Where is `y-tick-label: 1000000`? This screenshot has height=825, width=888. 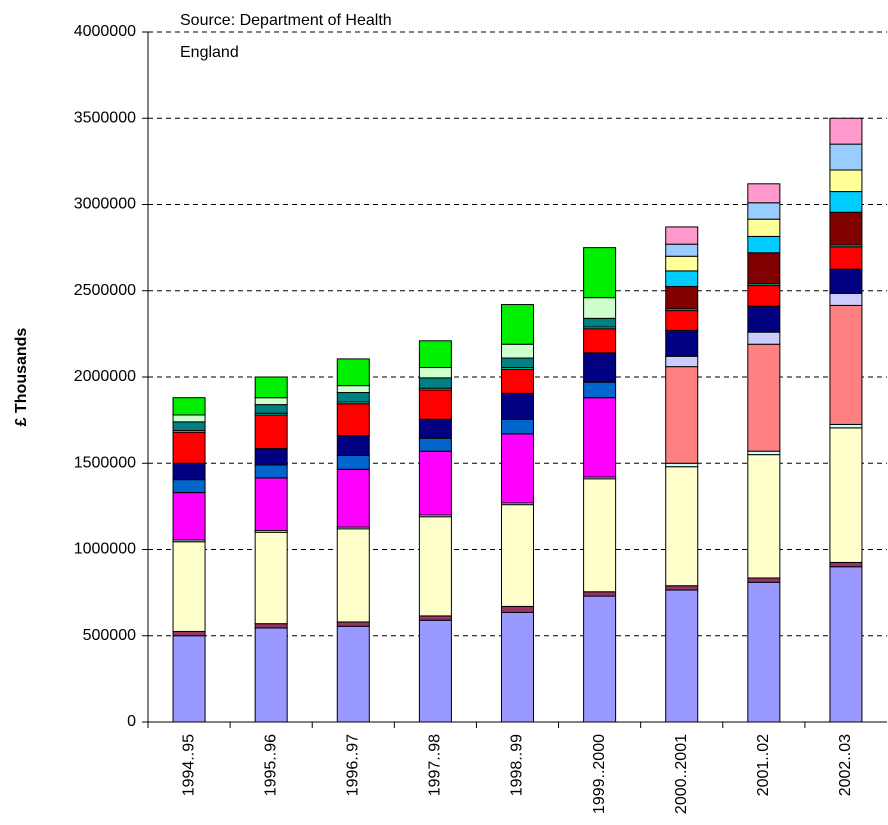
y-tick-label: 1000000 is located at coordinates (105, 549).